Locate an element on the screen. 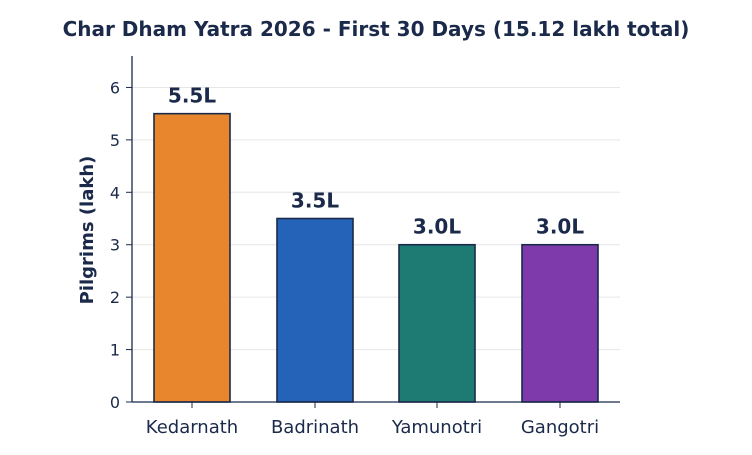 The height and width of the screenshot is (455, 752). x-tick-label: Gangotri is located at coordinates (560, 427).